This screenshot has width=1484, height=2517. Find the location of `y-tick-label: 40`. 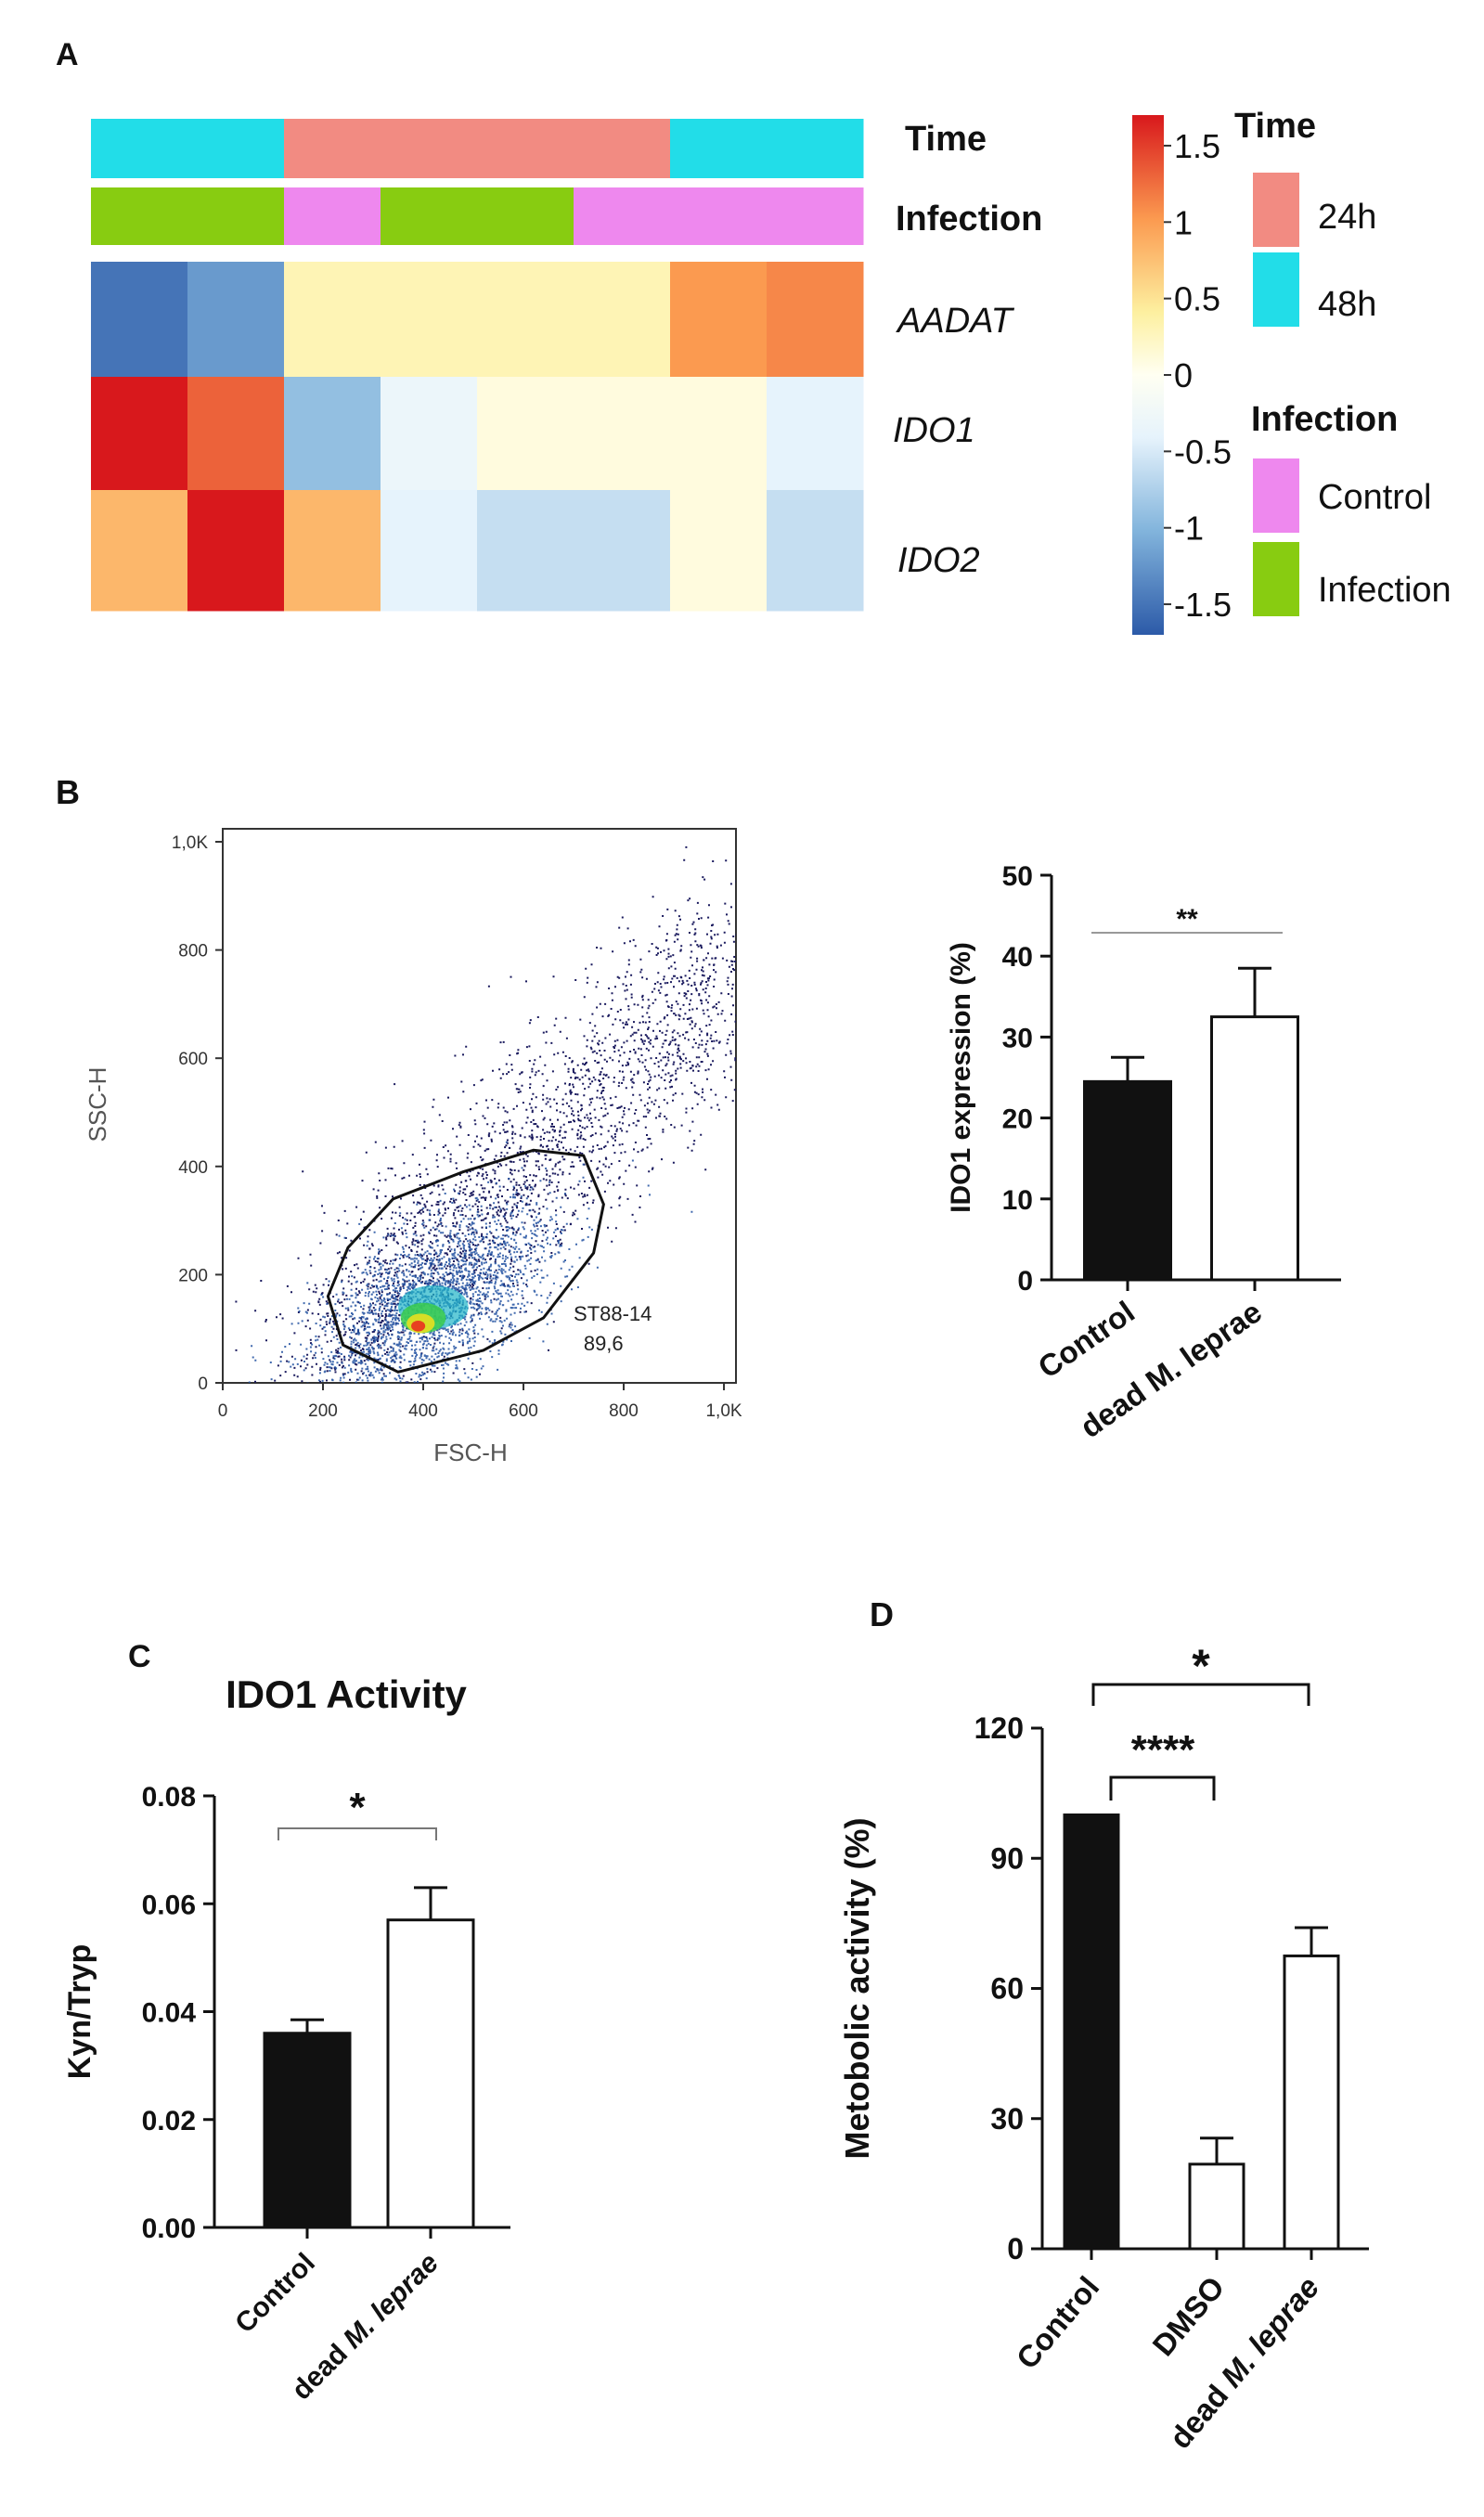

y-tick-label: 40 is located at coordinates (1017, 957).